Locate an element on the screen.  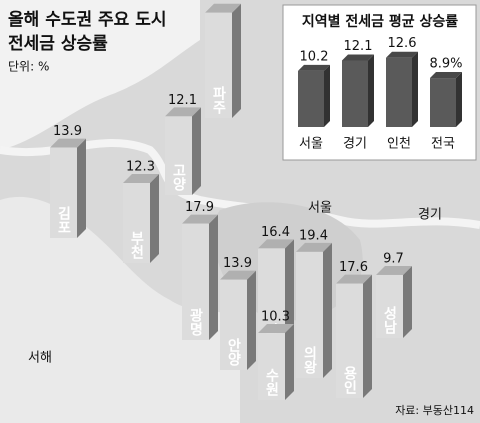
x-tick-label: 인천 is located at coordinates (399, 144).